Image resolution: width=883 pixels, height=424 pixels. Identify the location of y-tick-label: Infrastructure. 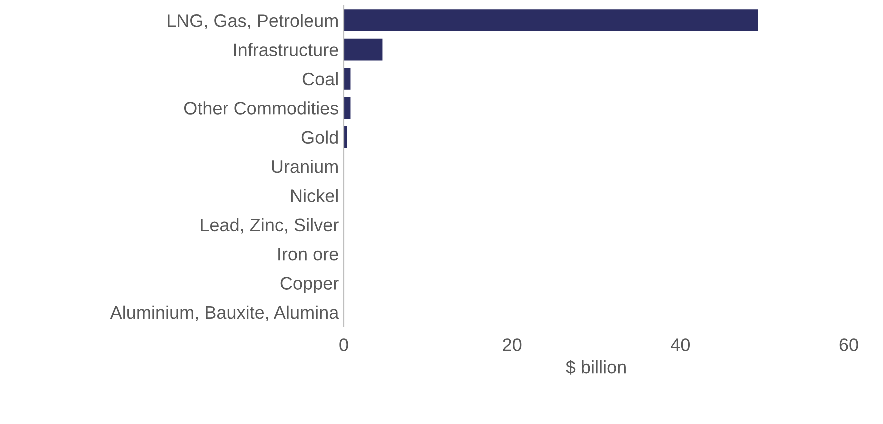
(286, 49).